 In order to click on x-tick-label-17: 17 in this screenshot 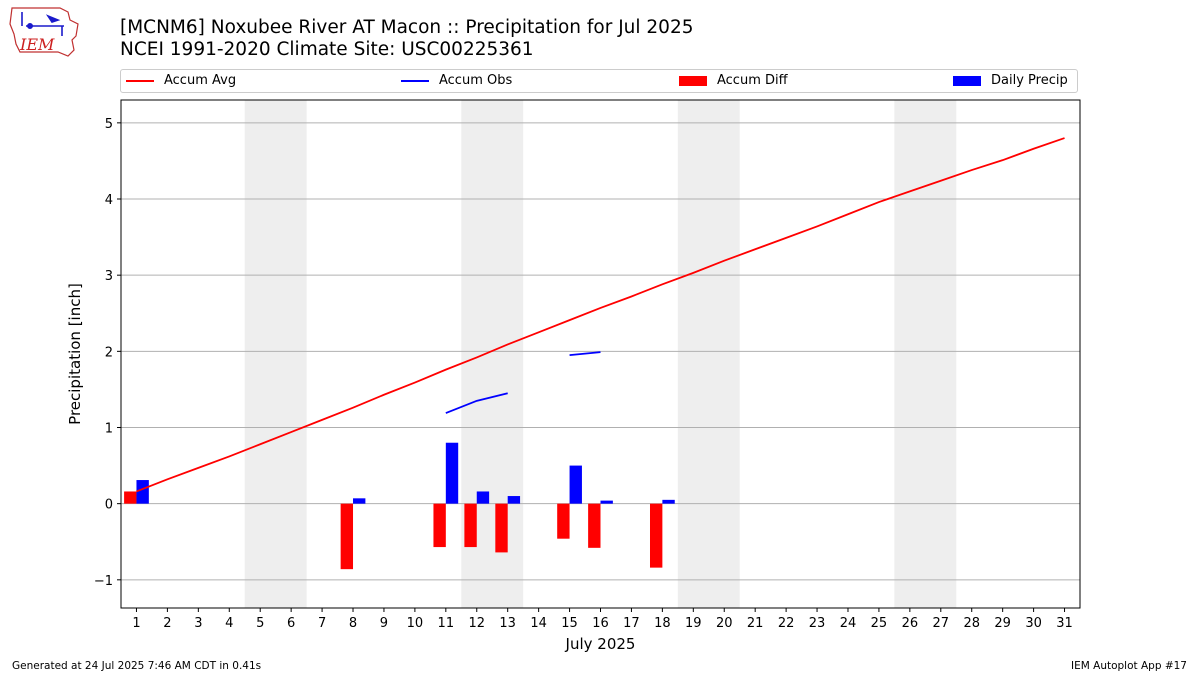, I will do `click(631, 623)`.